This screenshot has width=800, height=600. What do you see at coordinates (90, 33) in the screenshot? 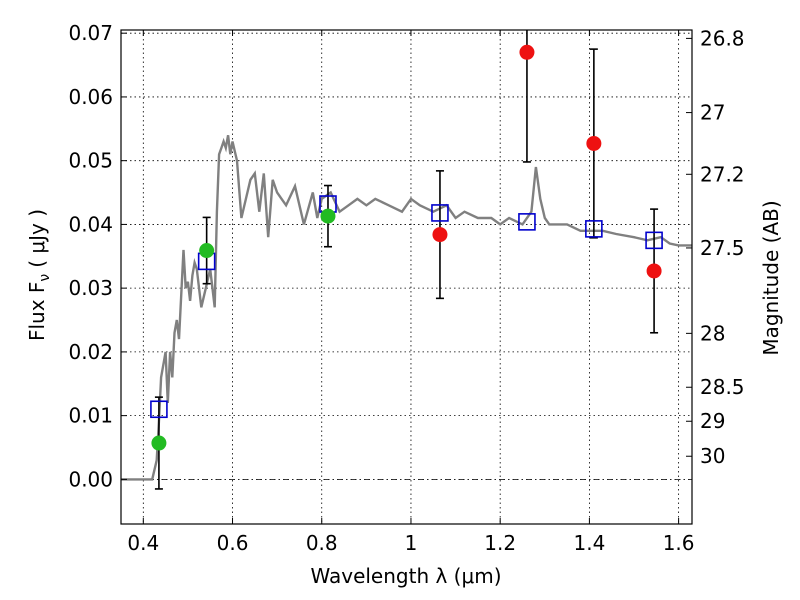
I see `y-tick-label: 0.07` at bounding box center [90, 33].